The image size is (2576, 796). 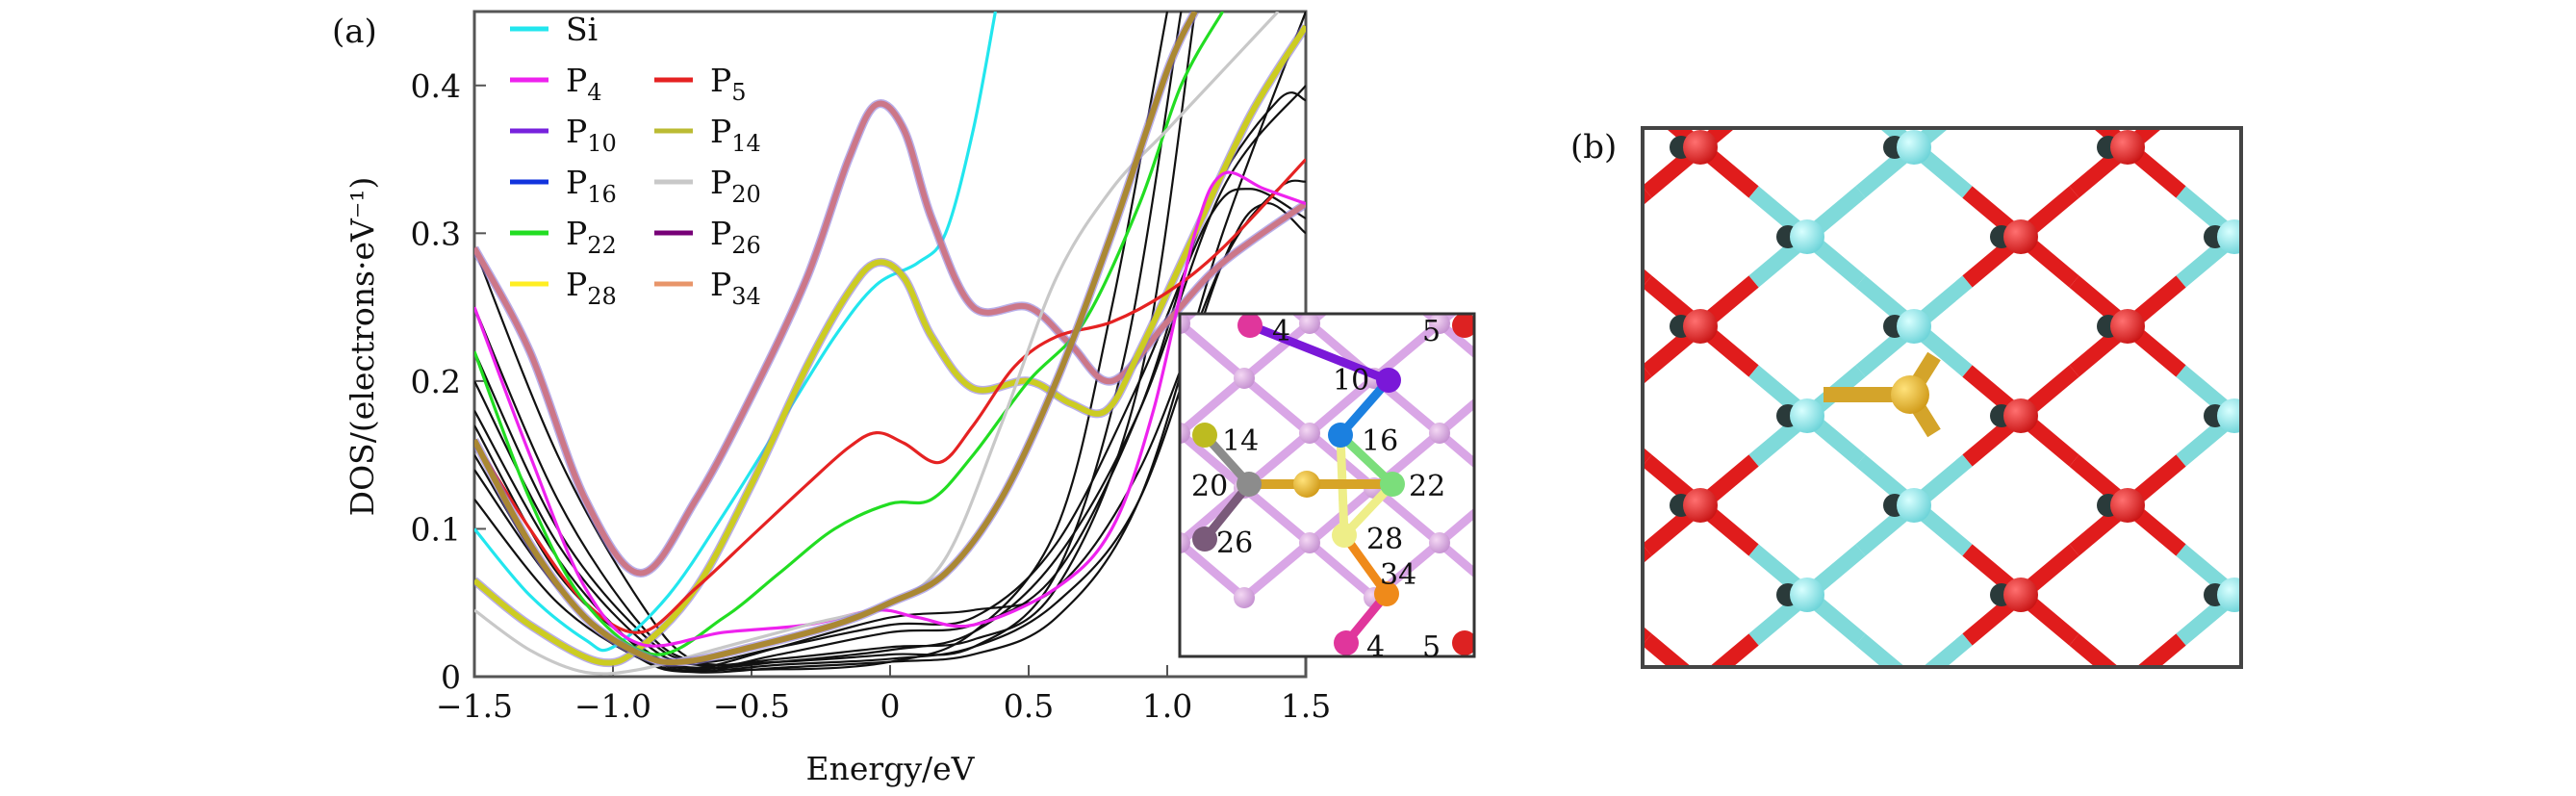 What do you see at coordinates (563, 237) in the screenshot?
I see `legend-item-p22: P22` at bounding box center [563, 237].